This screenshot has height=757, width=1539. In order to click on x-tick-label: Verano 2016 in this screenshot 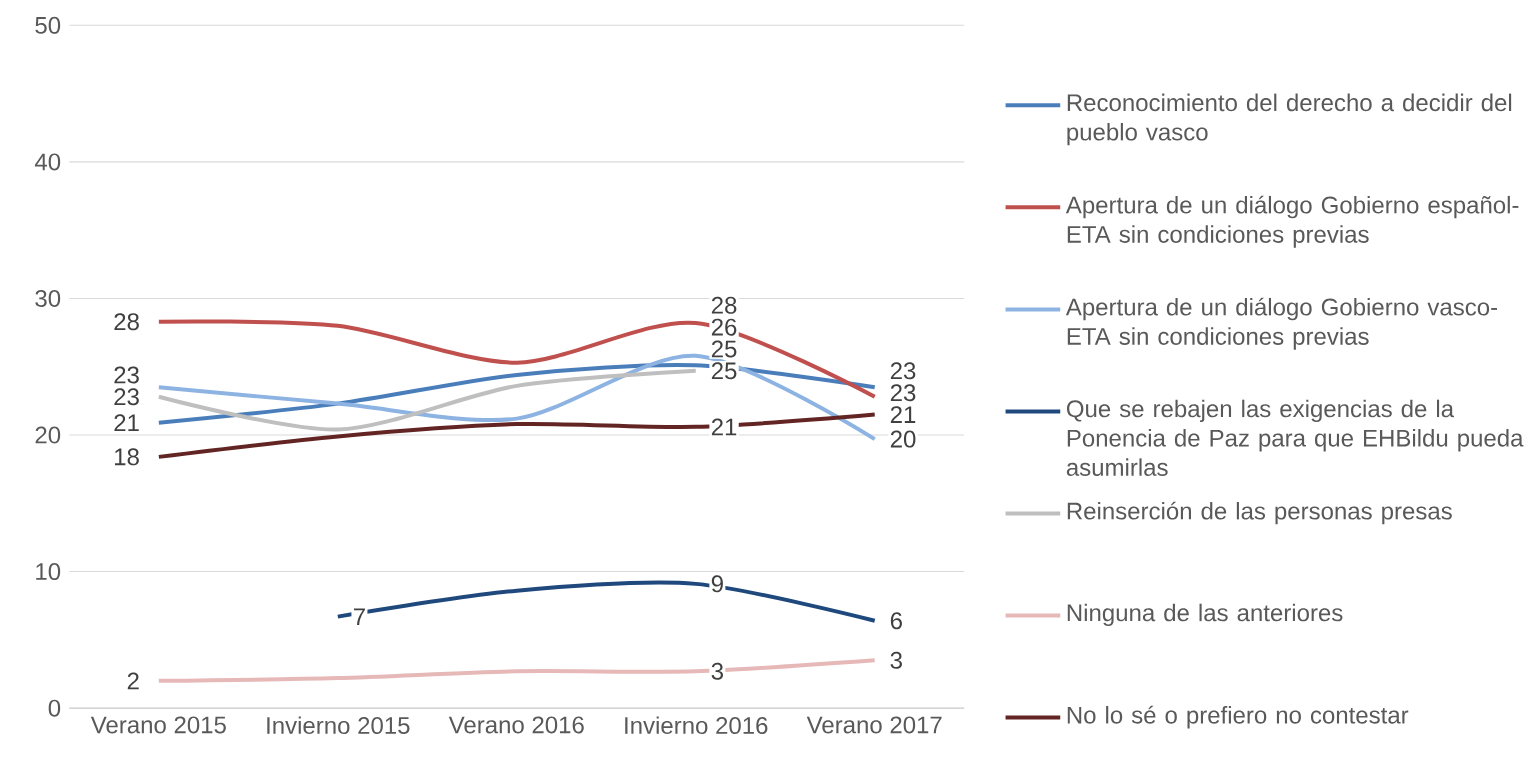, I will do `click(516, 725)`.